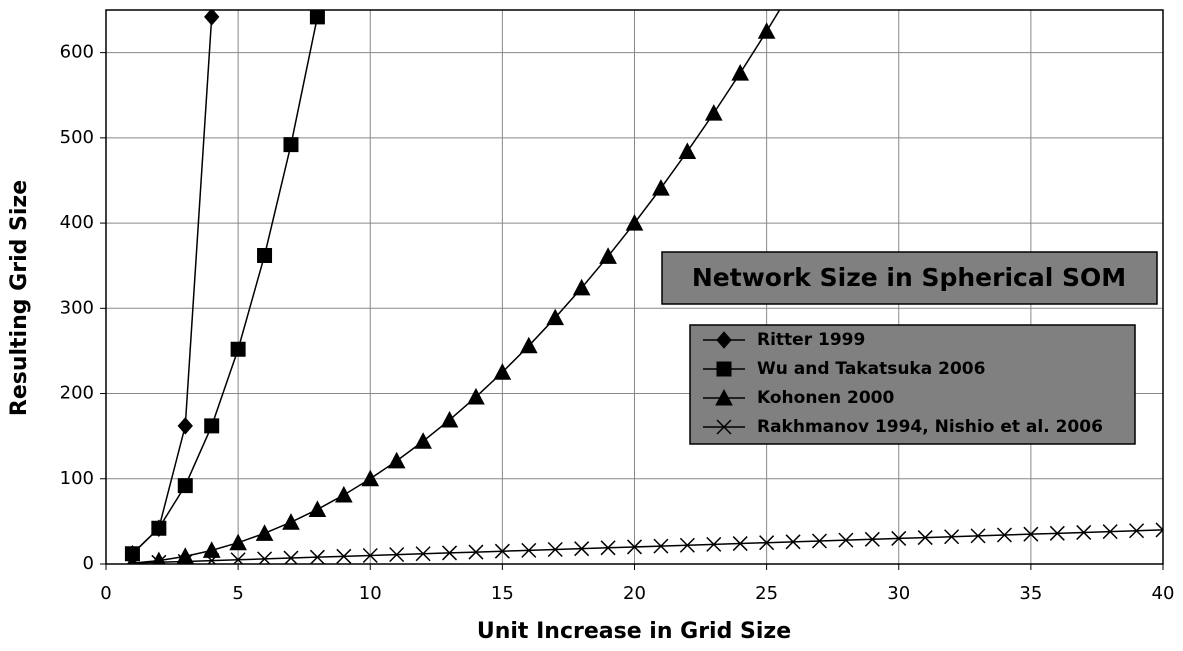 The width and height of the screenshot is (1183, 651). Describe the element at coordinates (77, 137) in the screenshot. I see `y-tick-label: 500` at that location.